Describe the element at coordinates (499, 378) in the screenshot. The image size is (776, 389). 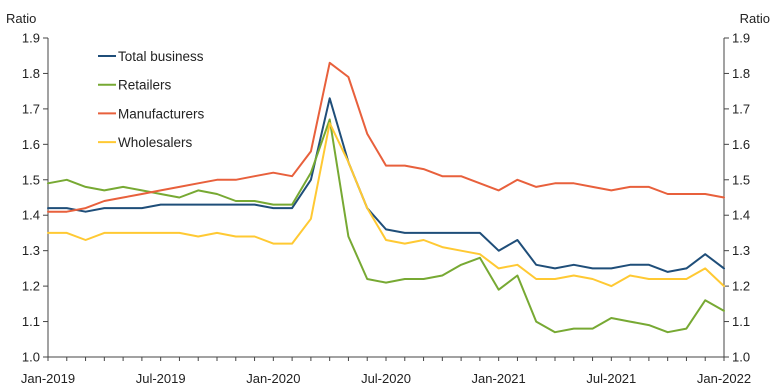
I see `x-tick-label: Jan-2021` at that location.